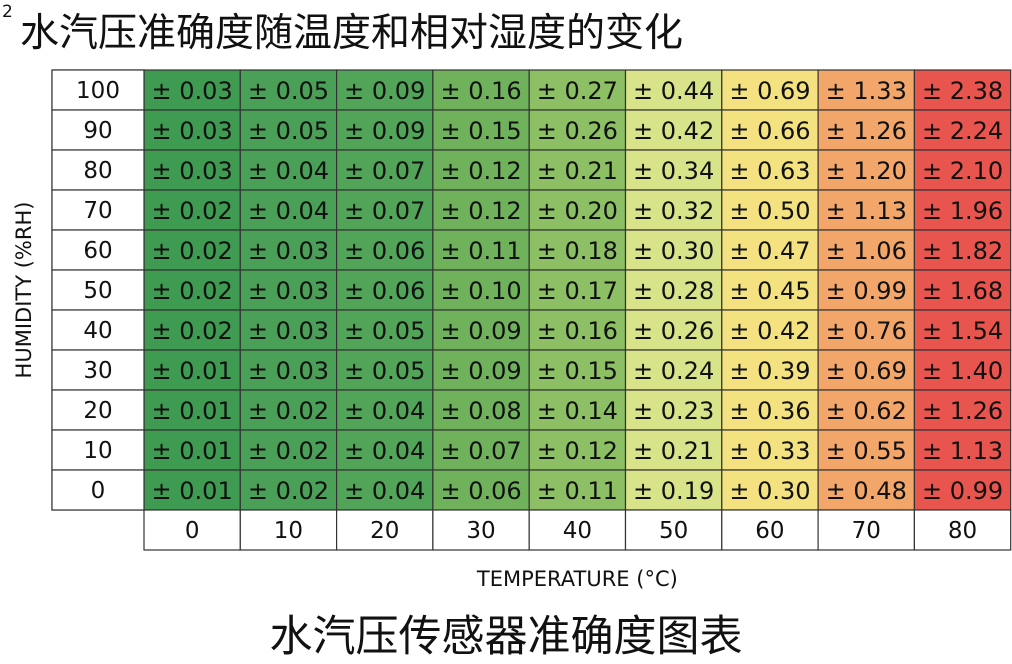 The height and width of the screenshot is (664, 1012). Describe the element at coordinates (769, 531) in the screenshot. I see `x-tick-label: 60` at that location.